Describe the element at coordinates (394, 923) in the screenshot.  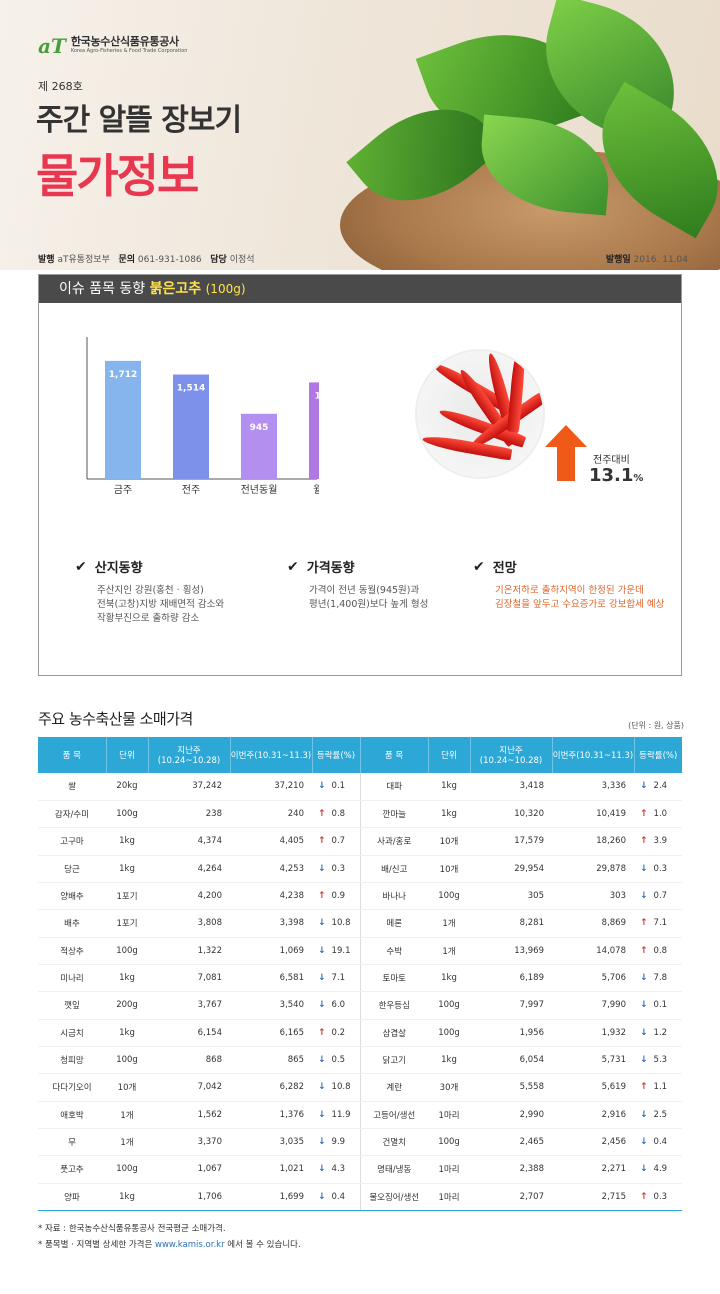
I see `item-name-cell: 메론` at that location.